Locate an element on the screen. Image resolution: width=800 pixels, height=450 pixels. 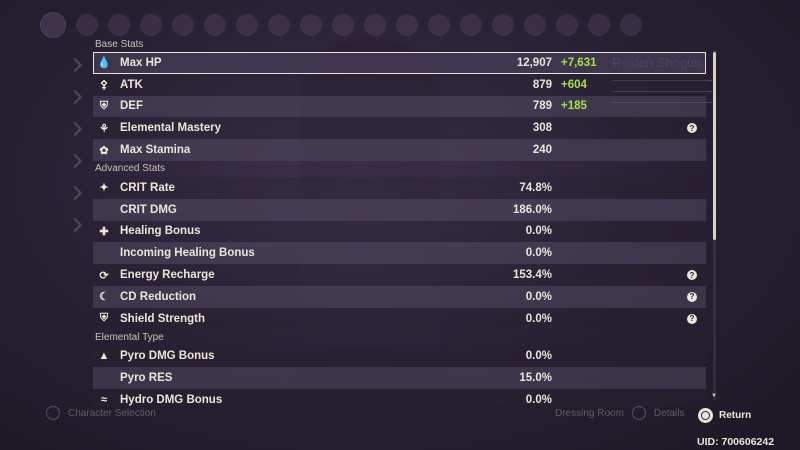
stat-value: 879 is located at coordinates (542, 84).